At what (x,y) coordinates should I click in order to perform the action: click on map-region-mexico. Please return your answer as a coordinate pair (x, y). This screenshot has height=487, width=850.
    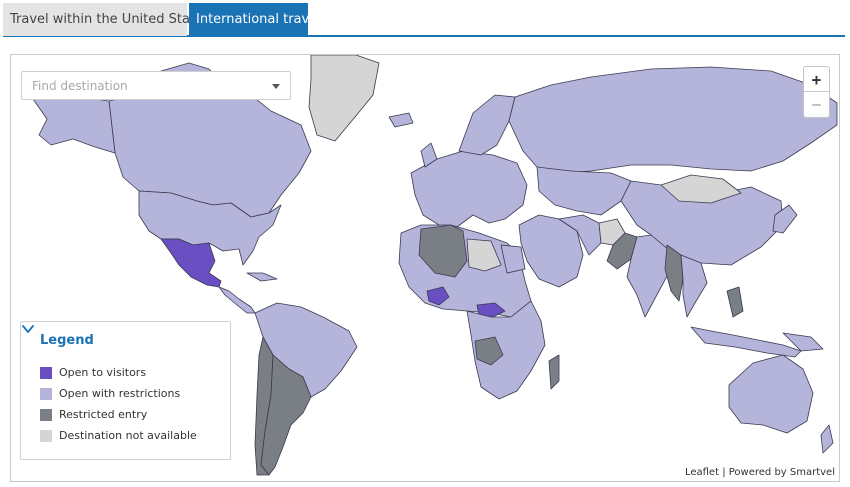
    Looking at the image, I should click on (191, 263).